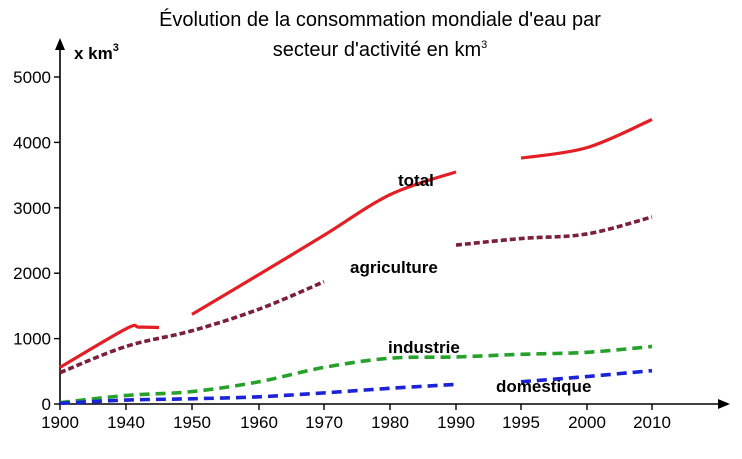 The height and width of the screenshot is (459, 742). I want to click on x-tick-label-1980: 1980, so click(390, 422).